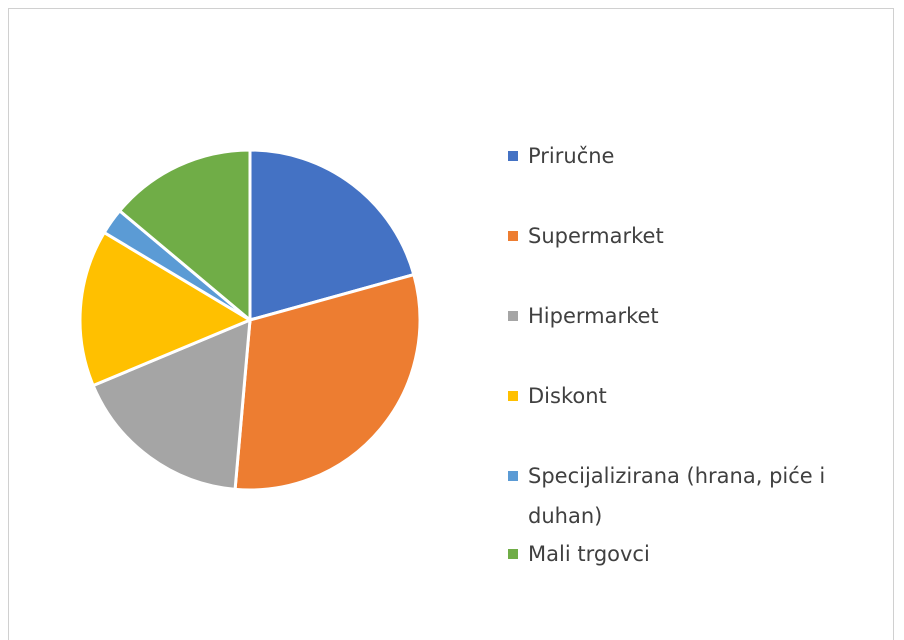 This screenshot has width=904, height=640. I want to click on legend-label: Mali trgovci, so click(589, 554).